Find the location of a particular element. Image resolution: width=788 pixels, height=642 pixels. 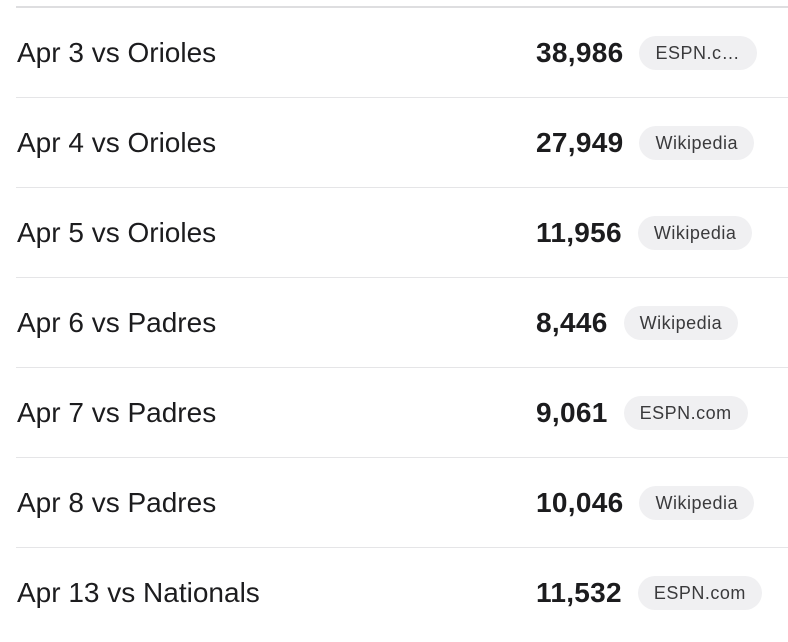

game-label: Apr 4 vs Orioles is located at coordinates (117, 142).